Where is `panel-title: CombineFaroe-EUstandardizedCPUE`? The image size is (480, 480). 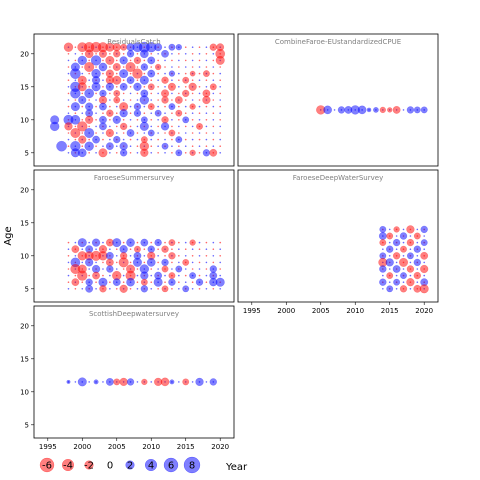
panel-title: CombineFaroe-EUstandardizedCPUE is located at coordinates (338, 42).